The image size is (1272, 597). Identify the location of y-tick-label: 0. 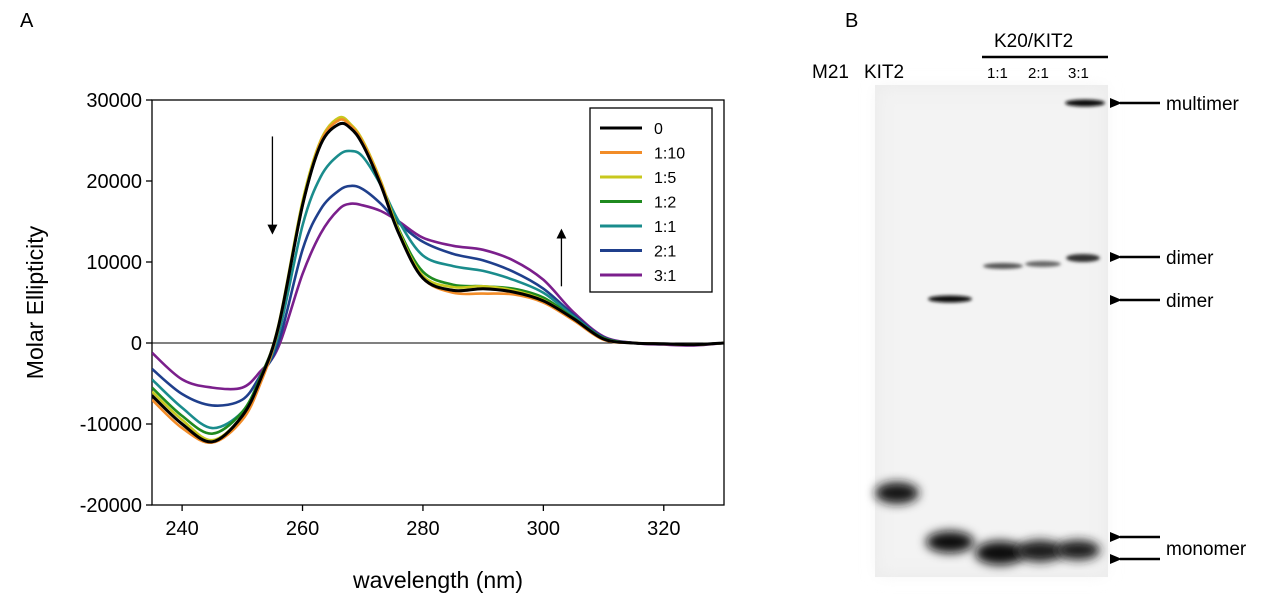
(136, 344).